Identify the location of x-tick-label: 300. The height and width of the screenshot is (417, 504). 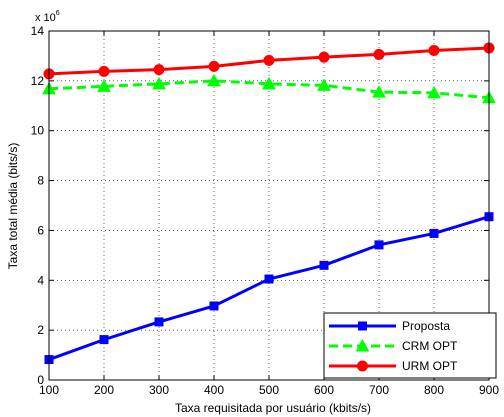
(159, 390).